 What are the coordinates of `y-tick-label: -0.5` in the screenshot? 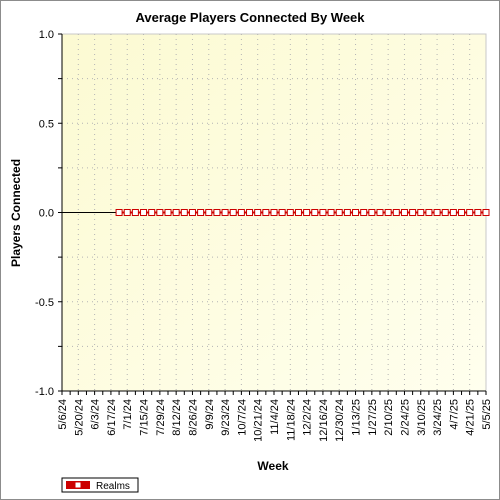 It's located at (44, 303).